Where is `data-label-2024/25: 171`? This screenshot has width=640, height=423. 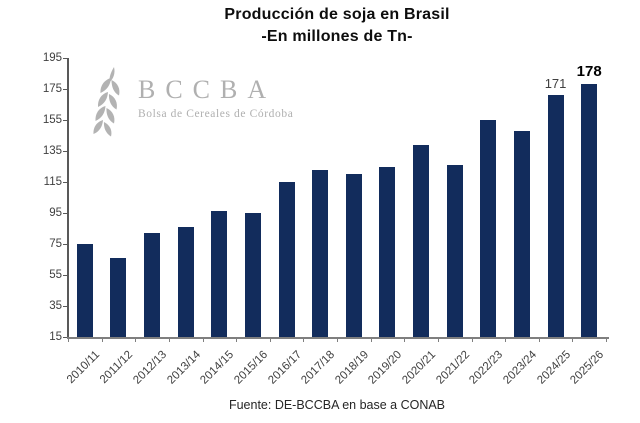
data-label-2024/25: 171 is located at coordinates (555, 84).